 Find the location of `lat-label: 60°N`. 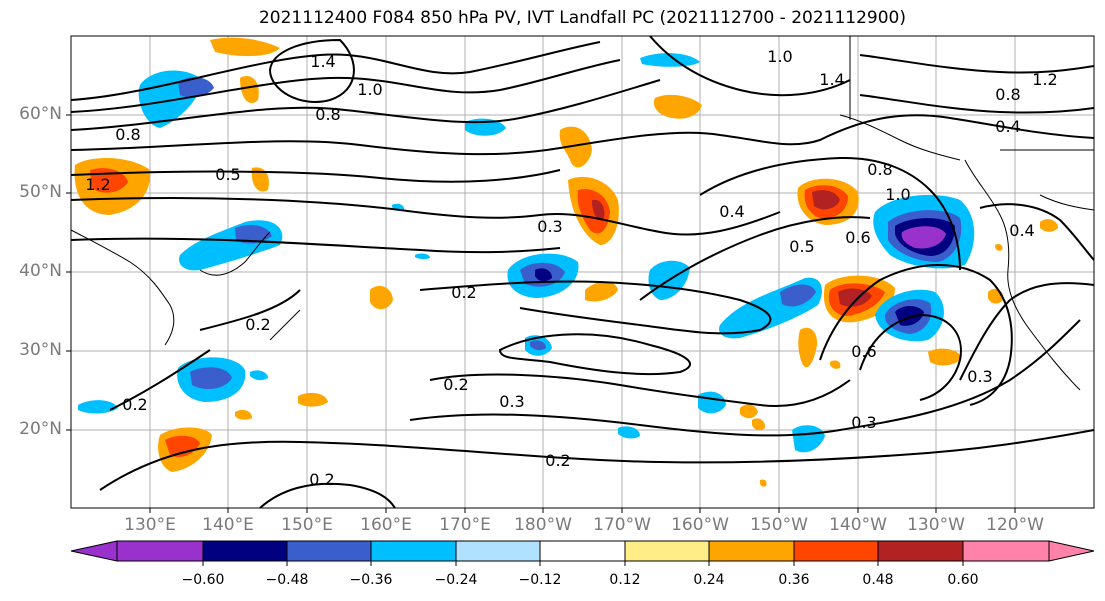

lat-label: 60°N is located at coordinates (40, 114).